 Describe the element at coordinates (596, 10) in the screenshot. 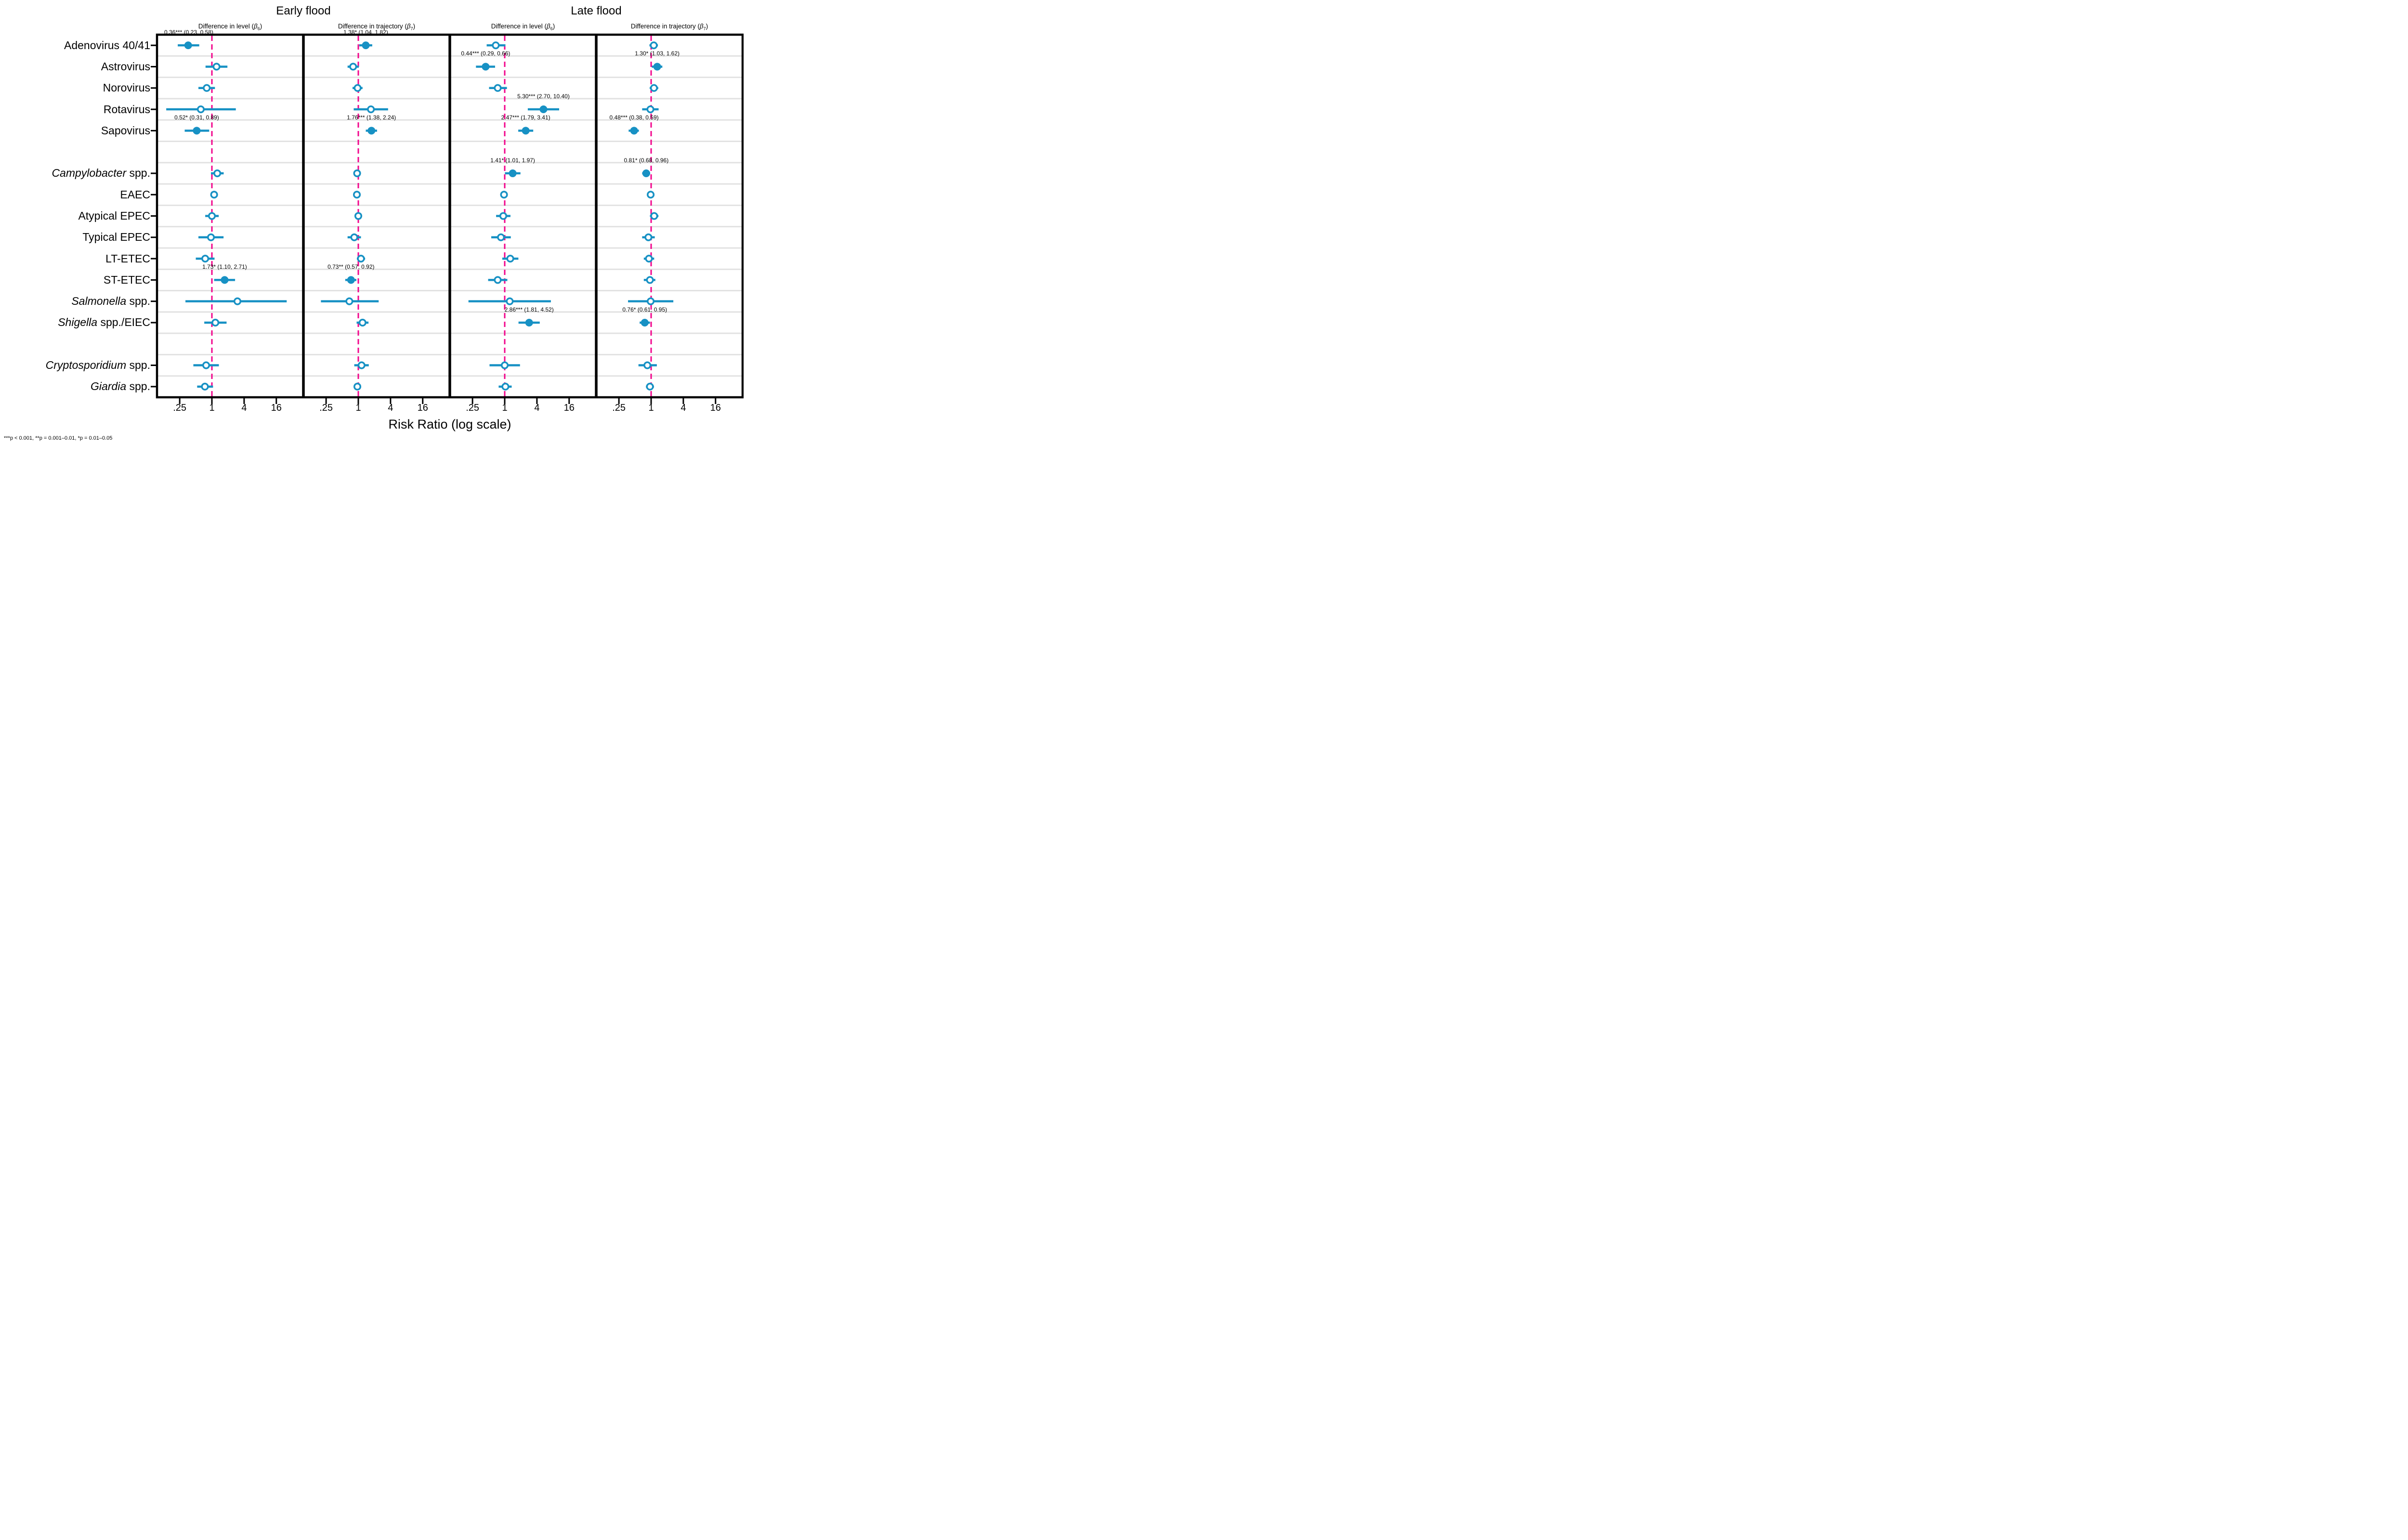

I see `group-title-late-flood: Late flood` at that location.